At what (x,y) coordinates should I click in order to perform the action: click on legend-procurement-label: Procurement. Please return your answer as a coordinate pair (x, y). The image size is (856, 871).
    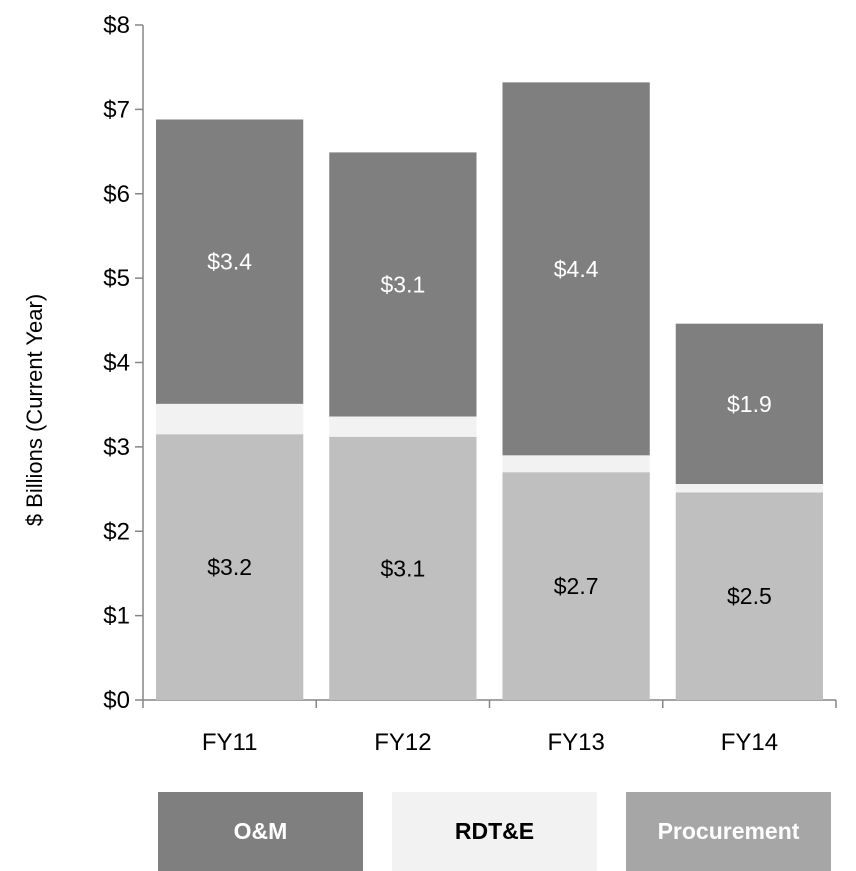
    Looking at the image, I should click on (728, 831).